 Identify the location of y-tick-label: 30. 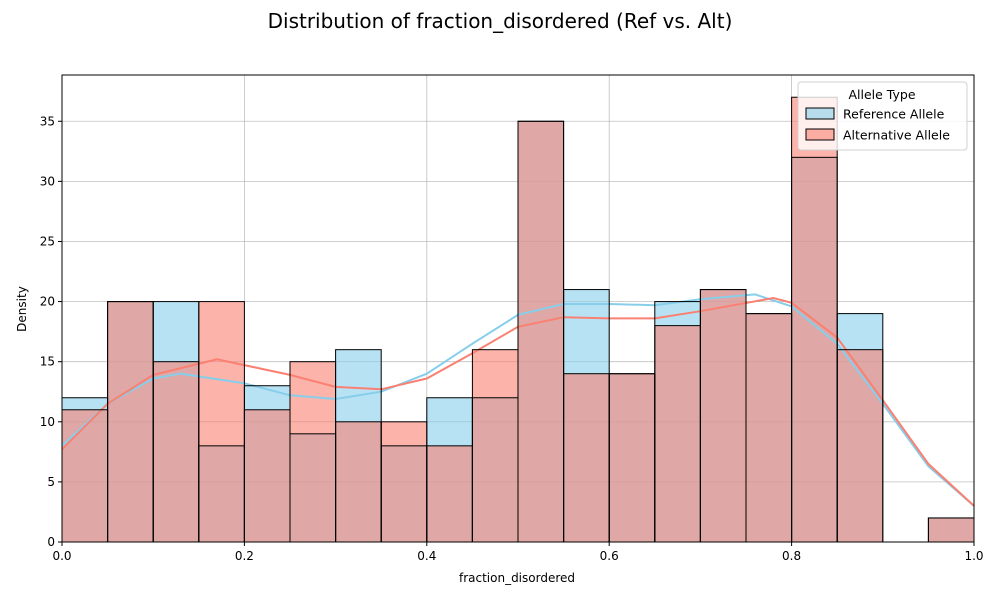
(47, 181).